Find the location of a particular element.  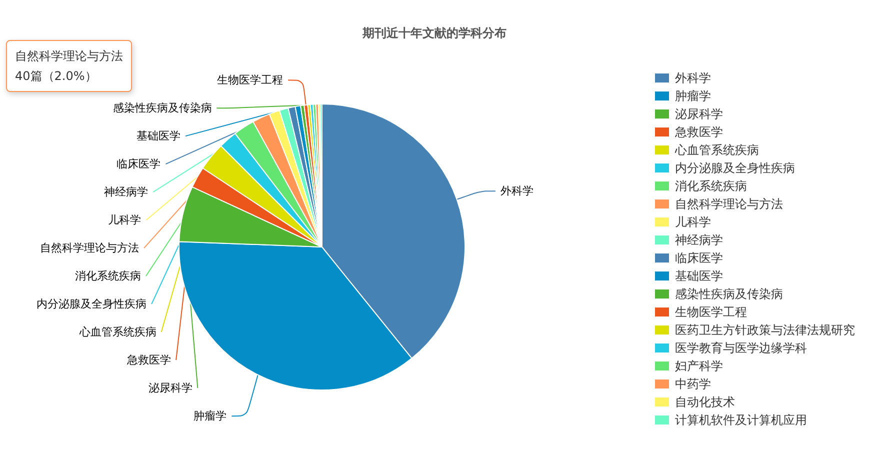

legend-label: 生物医学工程 is located at coordinates (711, 312).